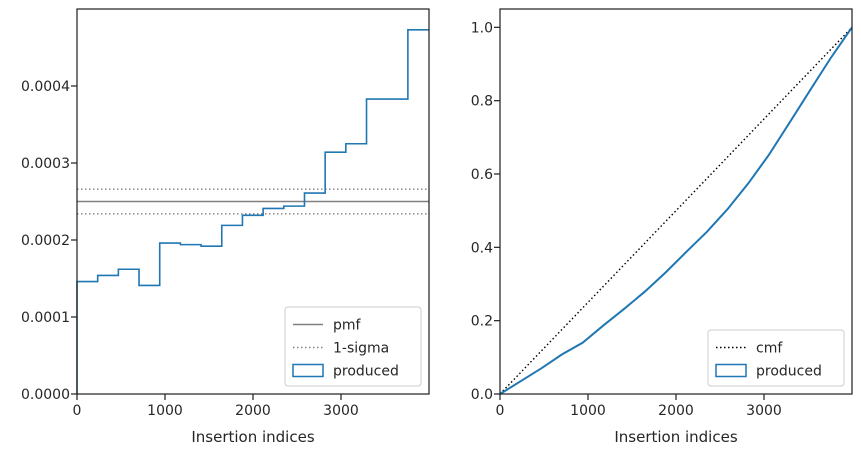 Image resolution: width=861 pixels, height=453 pixels. What do you see at coordinates (45, 318) in the screenshot?
I see `y-tick-label: 0.0001` at bounding box center [45, 318].